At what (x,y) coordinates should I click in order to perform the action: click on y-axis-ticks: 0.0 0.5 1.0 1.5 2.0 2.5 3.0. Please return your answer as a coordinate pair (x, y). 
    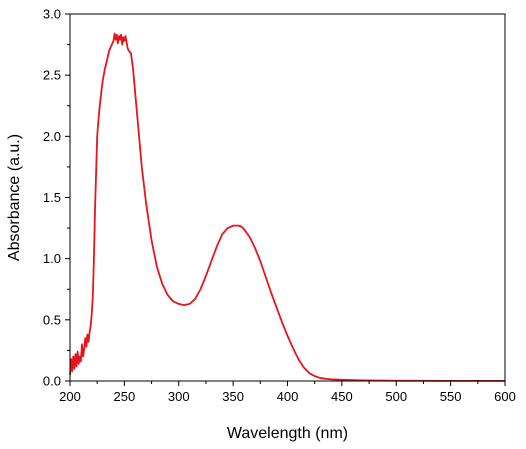
    Looking at the image, I should click on (56, 198).